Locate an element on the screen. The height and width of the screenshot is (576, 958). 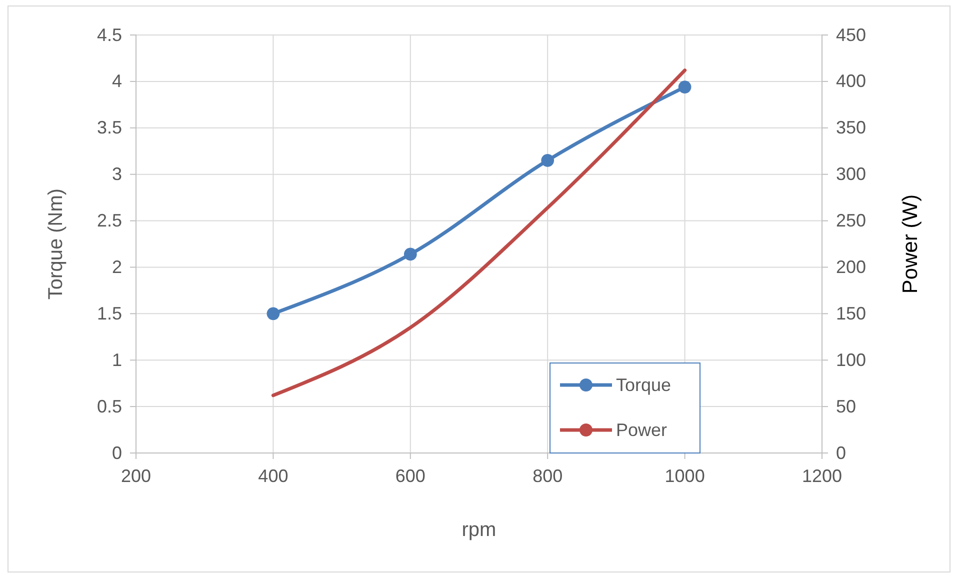
x-axis-title: rpm is located at coordinates (479, 530).